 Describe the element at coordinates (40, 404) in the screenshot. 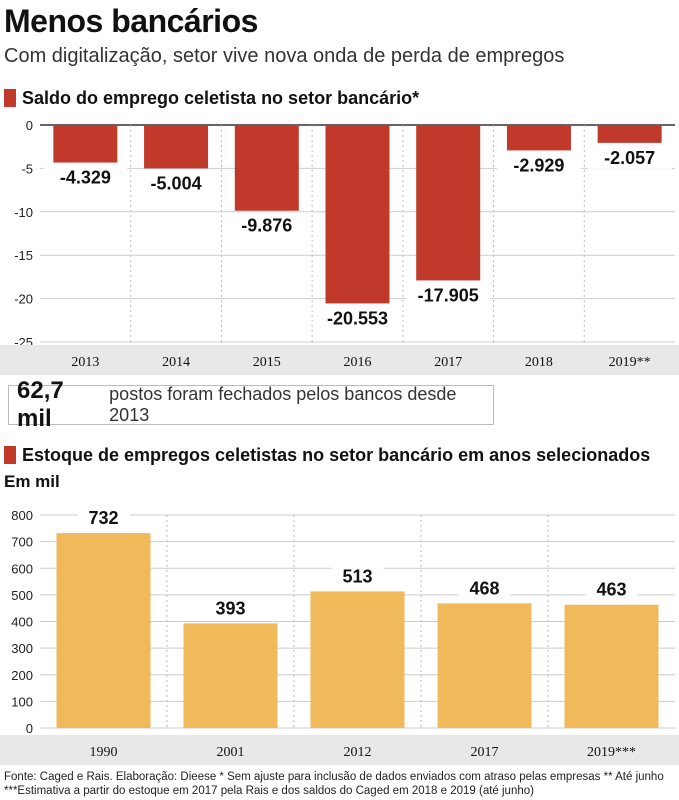

I see `highlight-value: 62,7 mil` at that location.